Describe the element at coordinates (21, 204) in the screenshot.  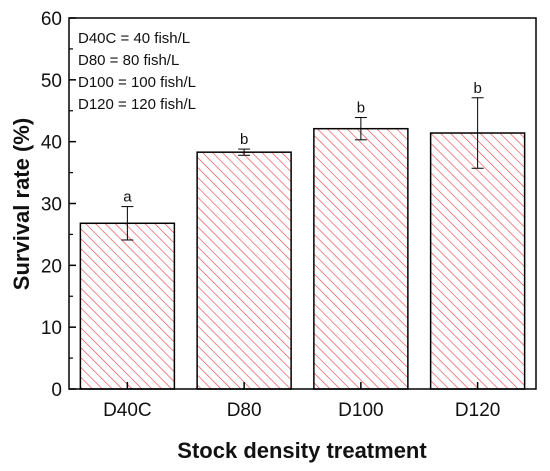
I see `y-axis-title: Survival rate (%)` at that location.